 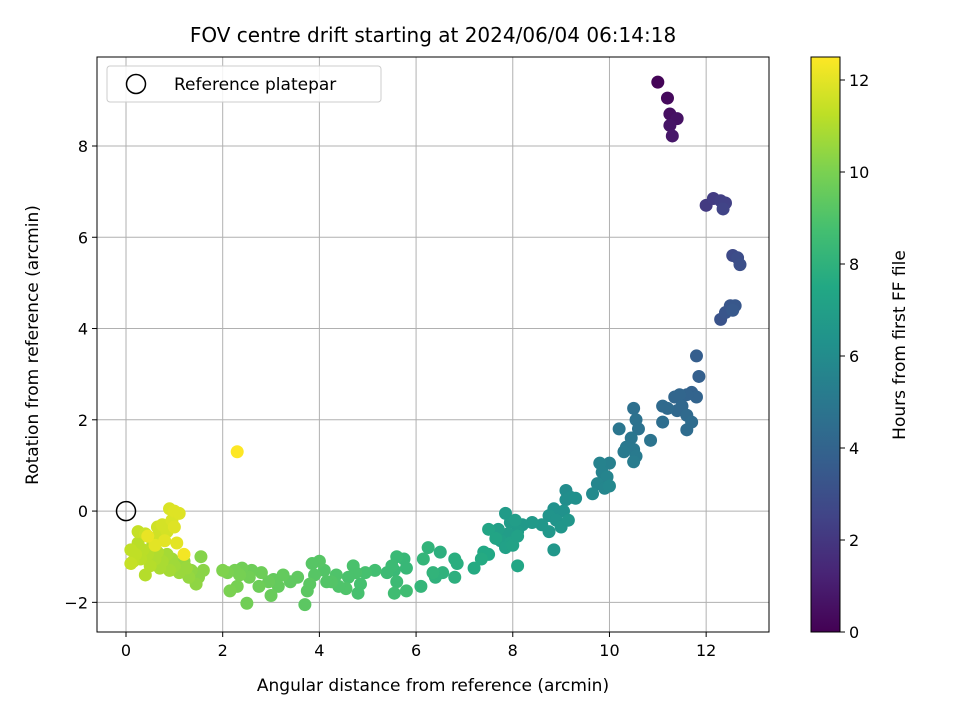 What do you see at coordinates (513, 650) in the screenshot?
I see `x-tick-label: 8` at bounding box center [513, 650].